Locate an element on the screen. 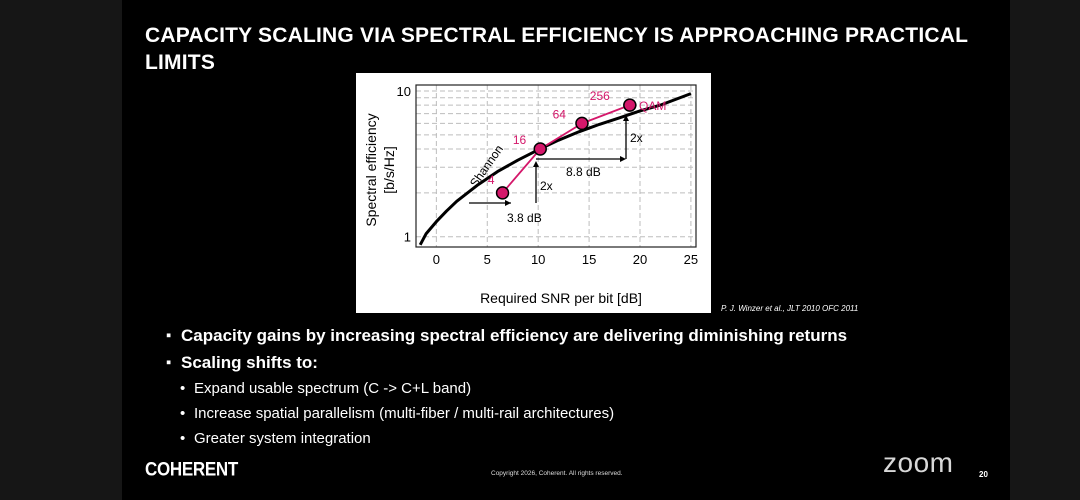  x-tick-label: 20 is located at coordinates (640, 259).